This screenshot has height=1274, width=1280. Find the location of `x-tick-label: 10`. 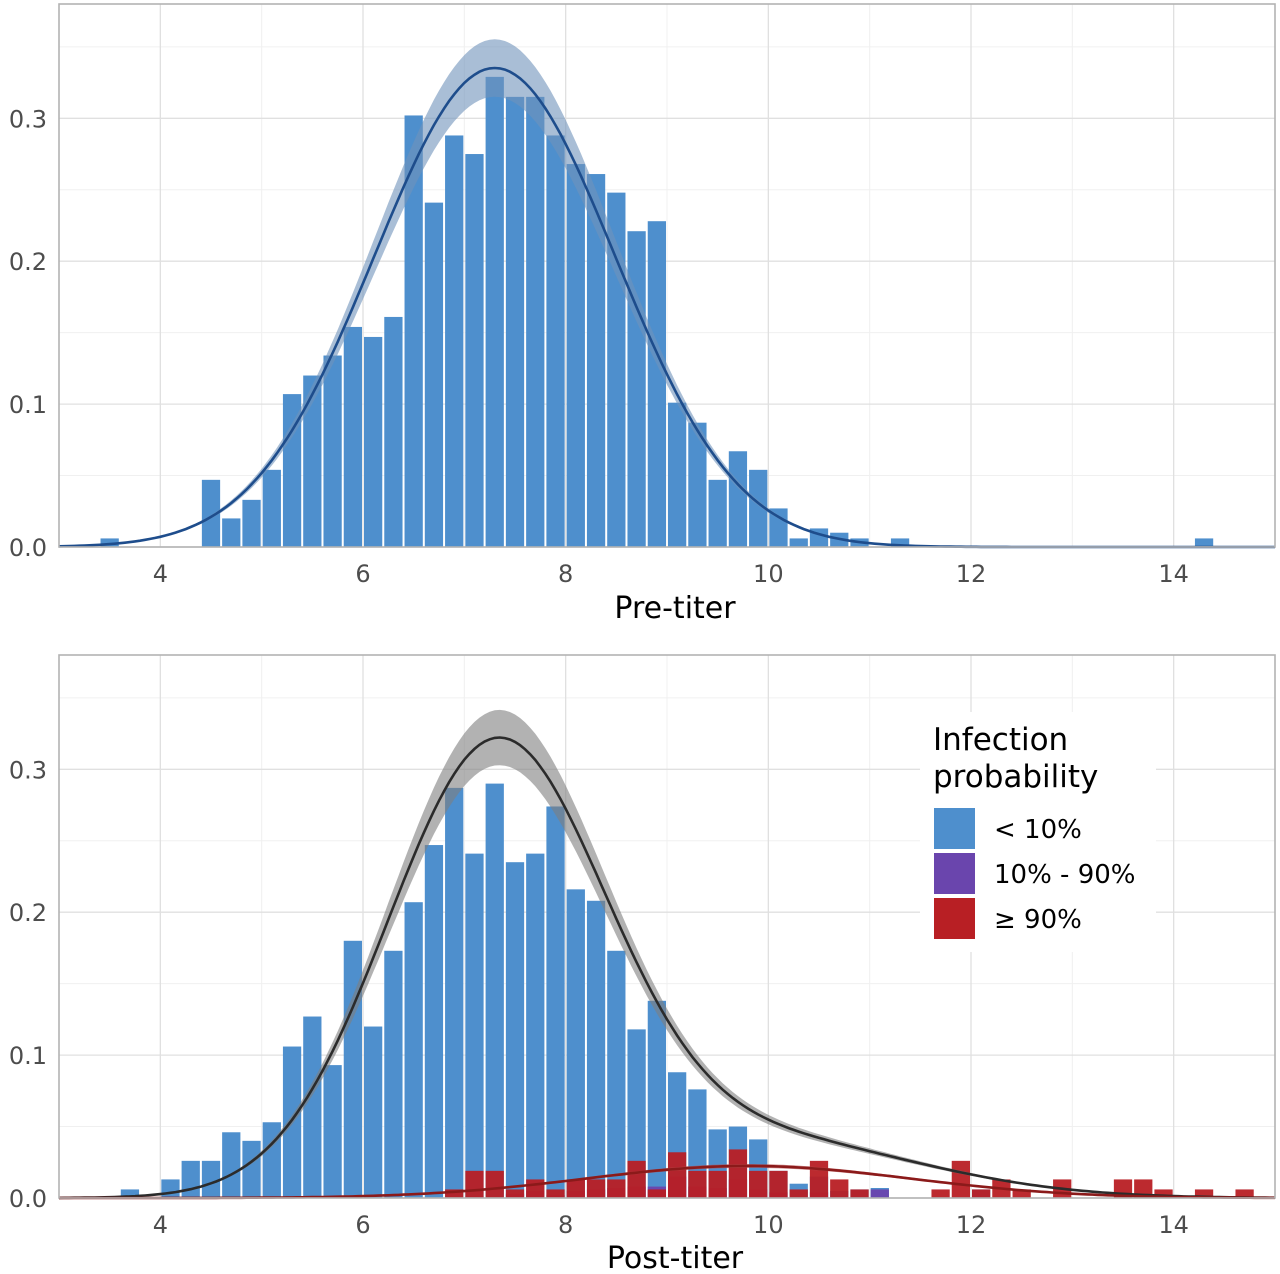

x-tick-label: 10 is located at coordinates (768, 574).